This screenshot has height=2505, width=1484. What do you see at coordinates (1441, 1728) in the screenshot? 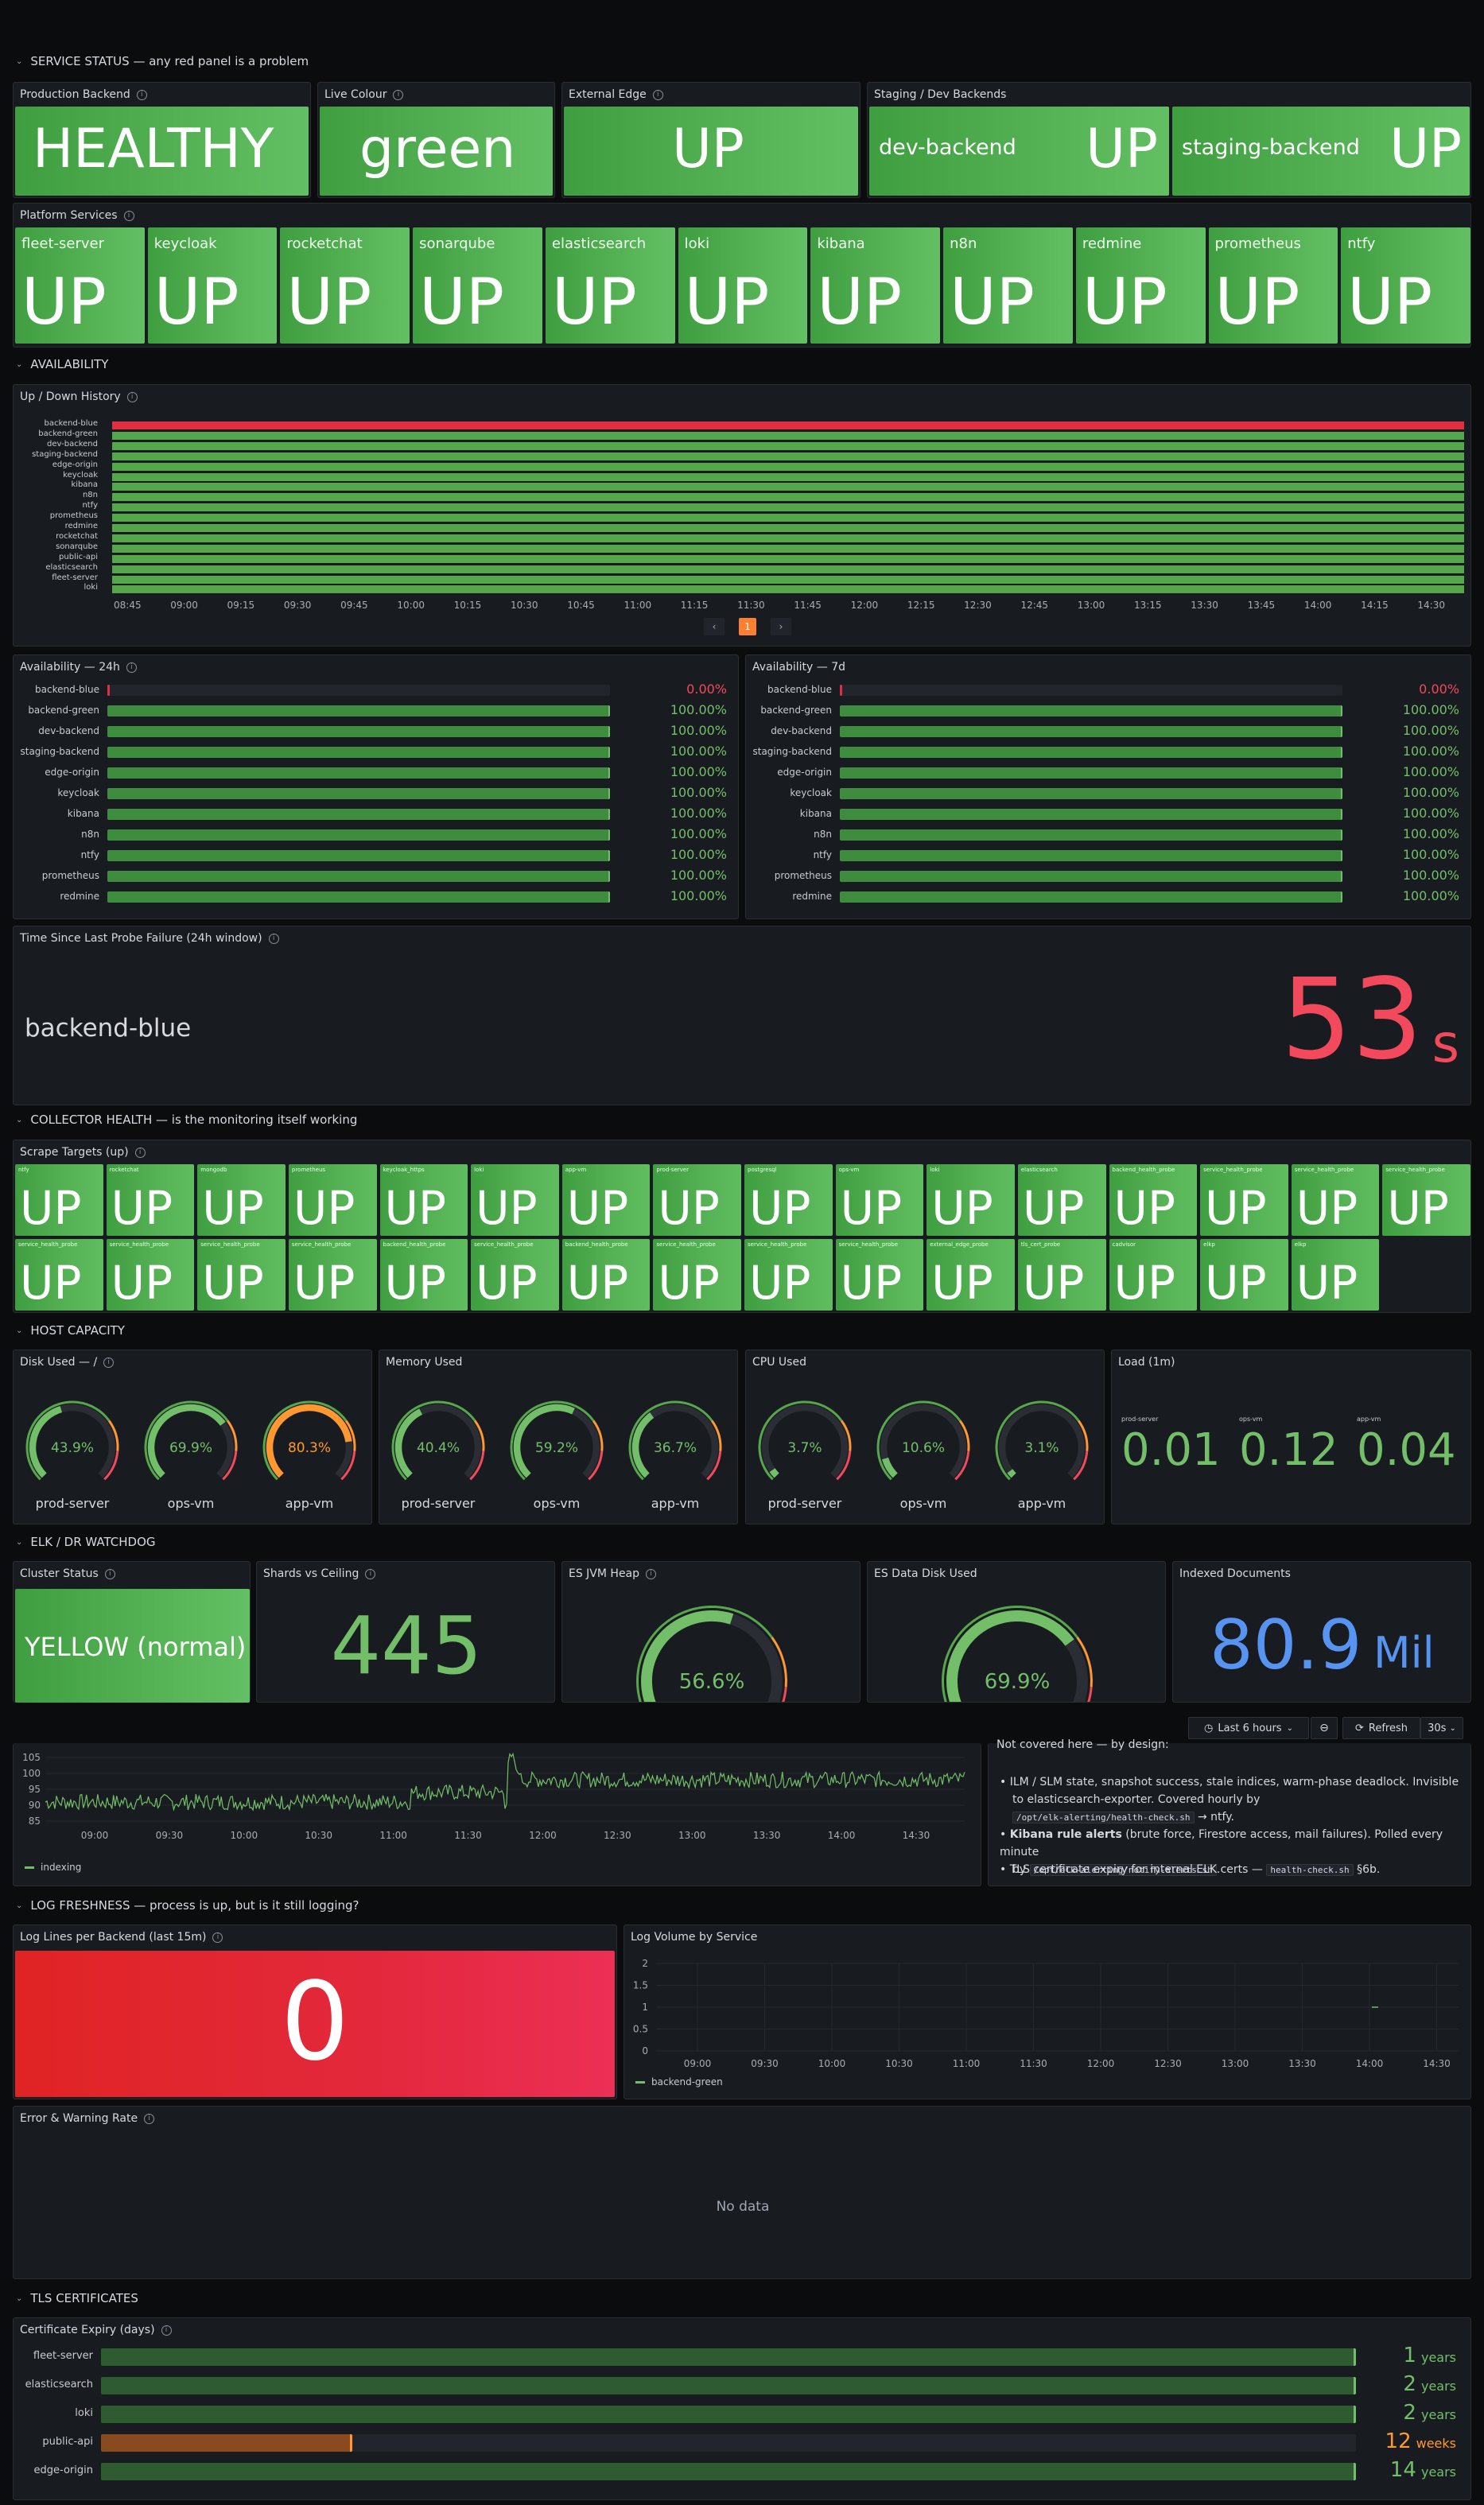
I see `refresh-interval-picker: 30s ⌄` at bounding box center [1441, 1728].